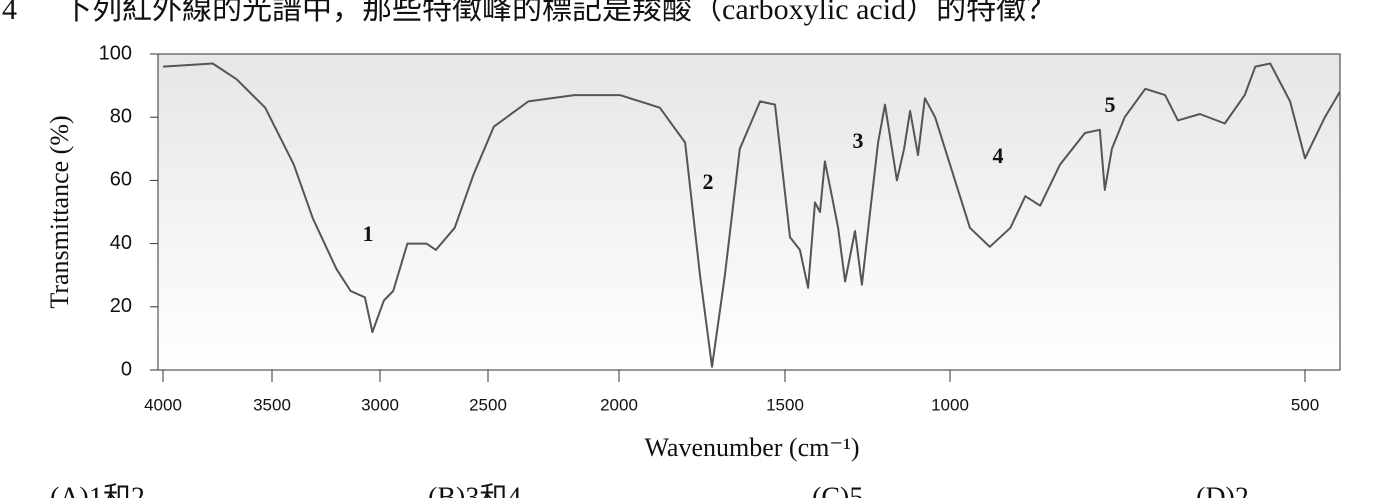  What do you see at coordinates (837, 490) in the screenshot?
I see `option: (C)5` at bounding box center [837, 490].